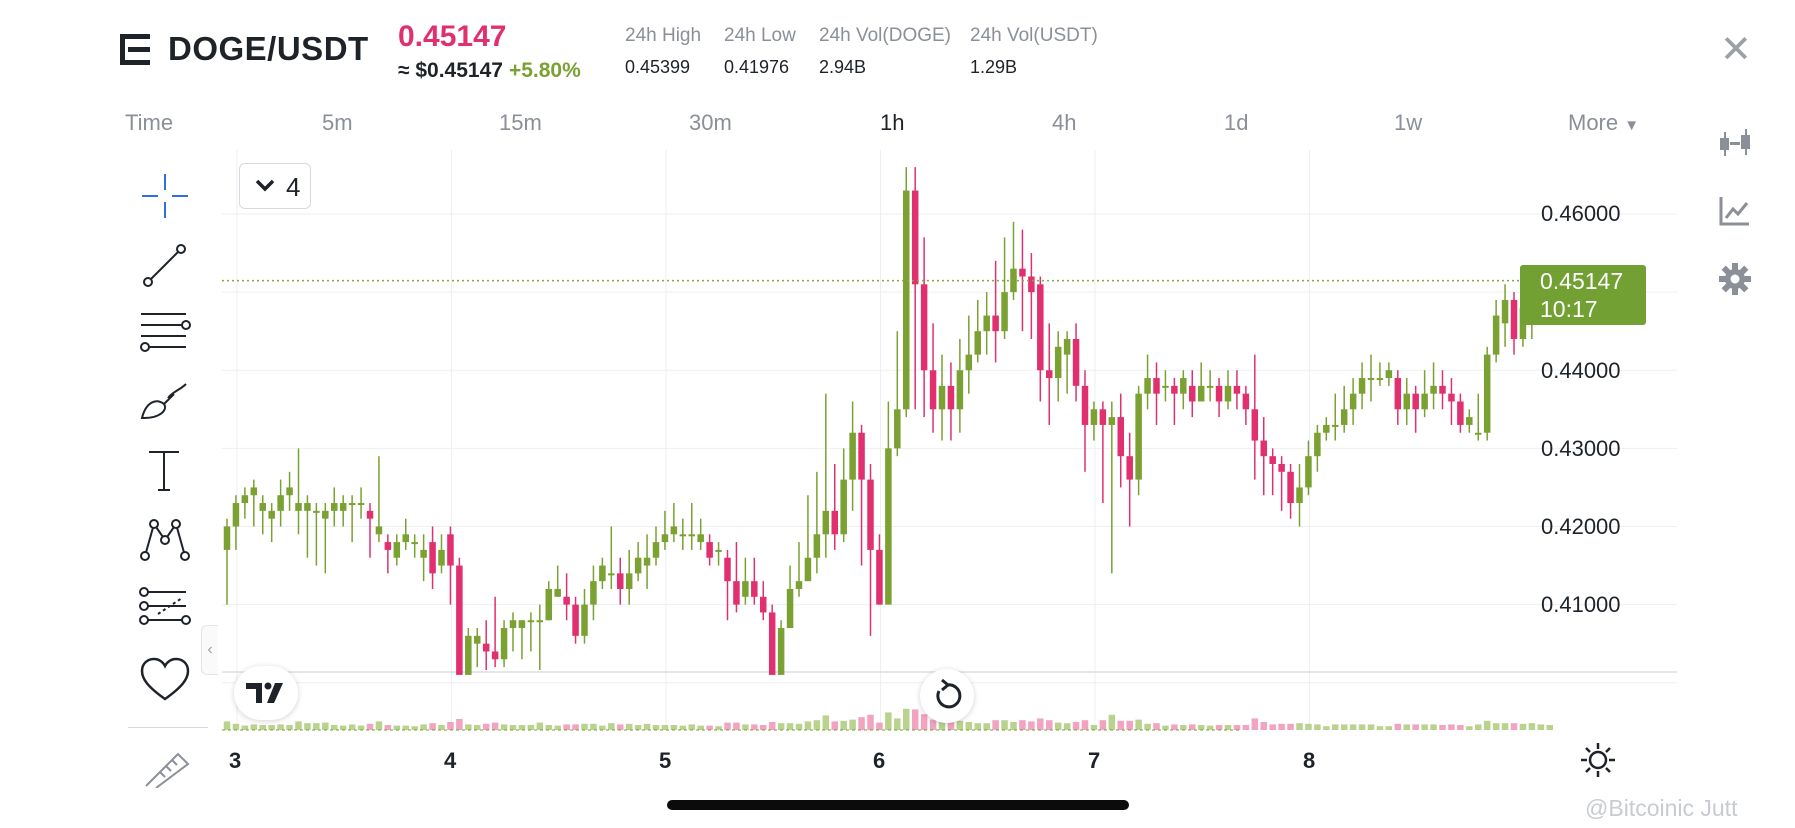 The height and width of the screenshot is (828, 1795). What do you see at coordinates (235, 760) in the screenshot?
I see `x-tick-label: 3` at bounding box center [235, 760].